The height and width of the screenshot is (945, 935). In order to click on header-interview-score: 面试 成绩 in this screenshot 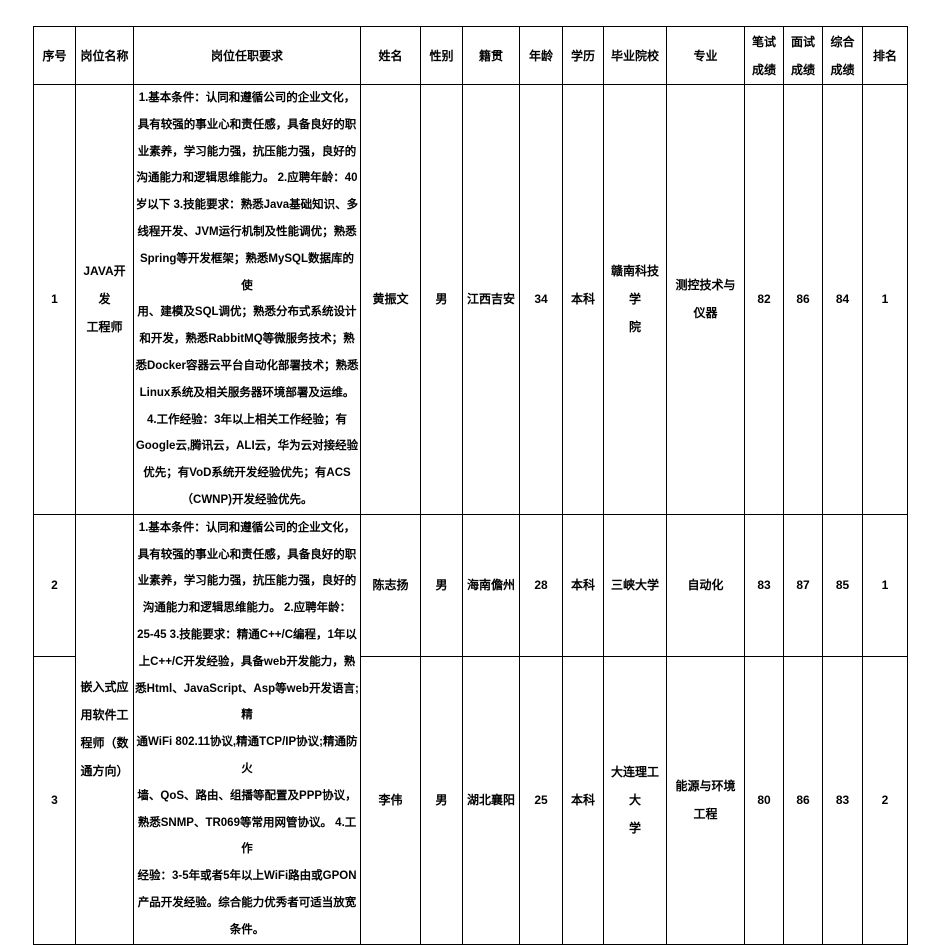, I will do `click(803, 55)`.